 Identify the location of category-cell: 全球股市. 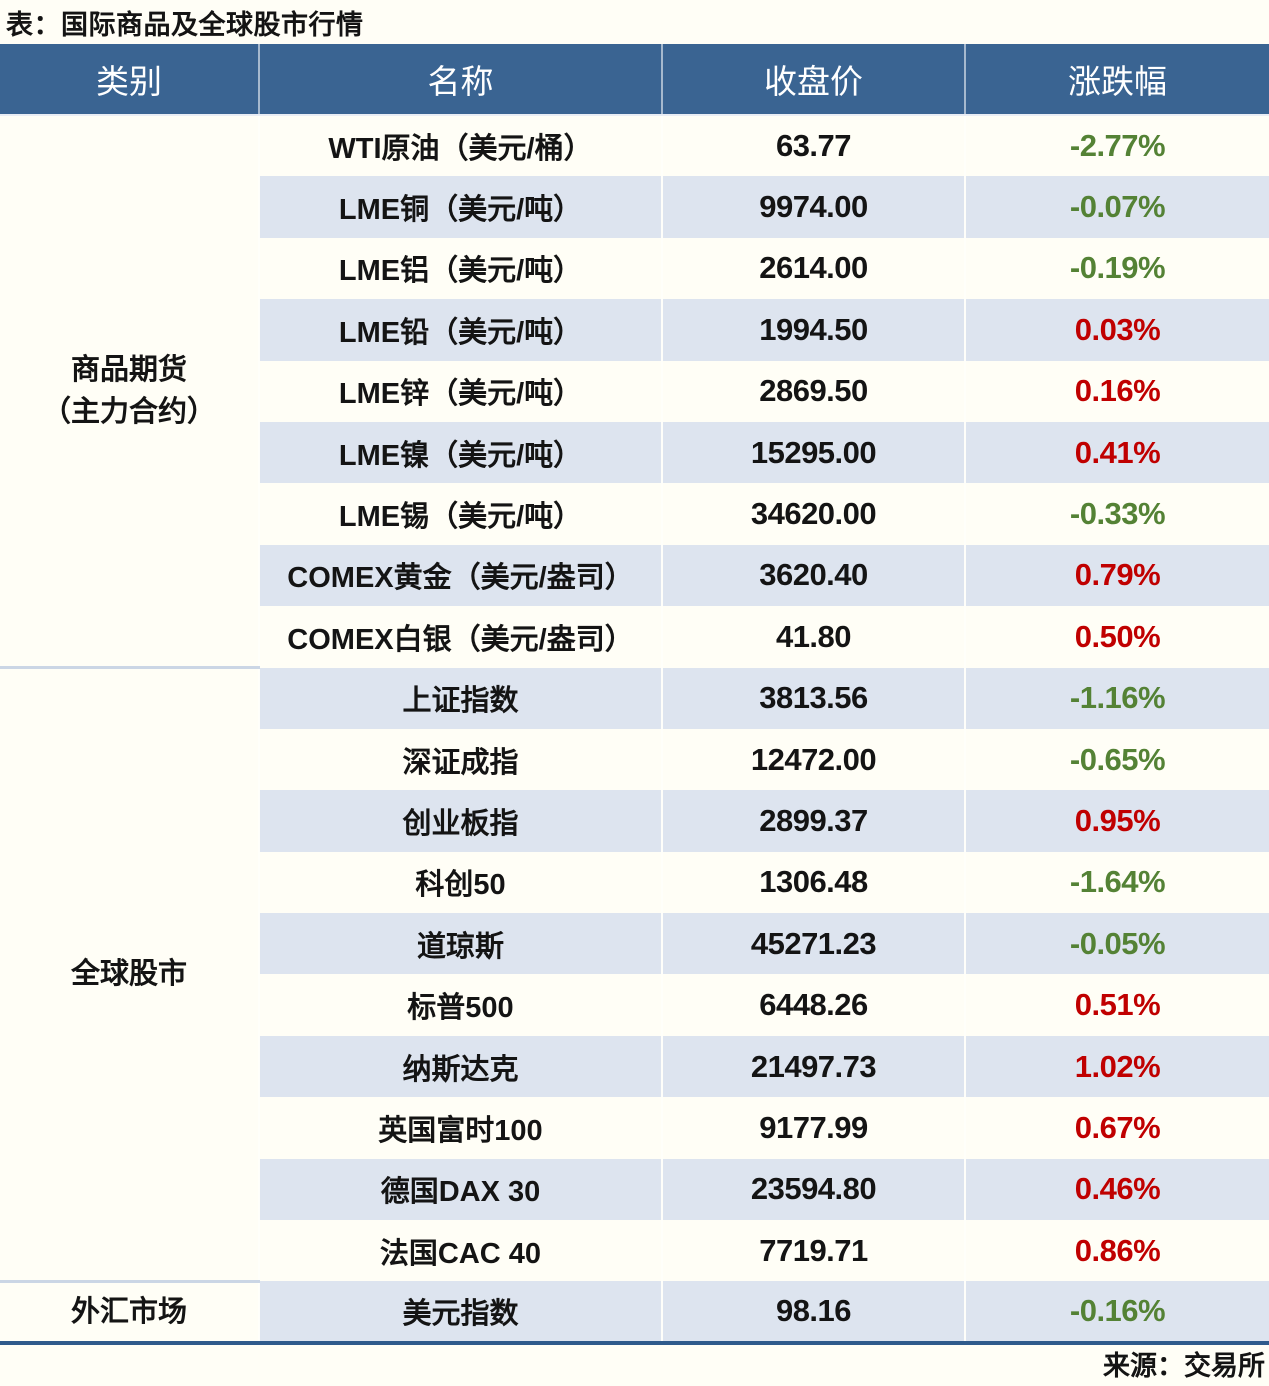
(130, 974).